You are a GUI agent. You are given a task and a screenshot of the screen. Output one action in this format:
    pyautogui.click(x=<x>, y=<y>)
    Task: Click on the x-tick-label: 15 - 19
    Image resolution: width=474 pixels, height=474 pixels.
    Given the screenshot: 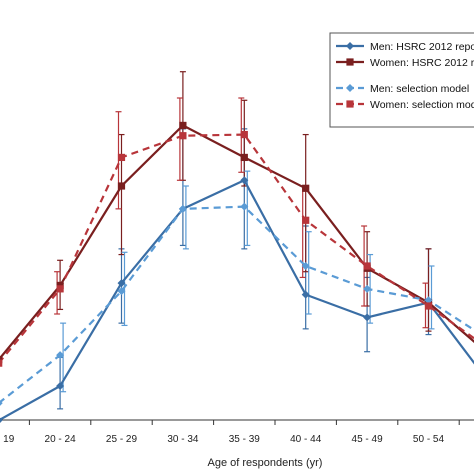 What is the action you would take?
    pyautogui.click(x=7, y=439)
    